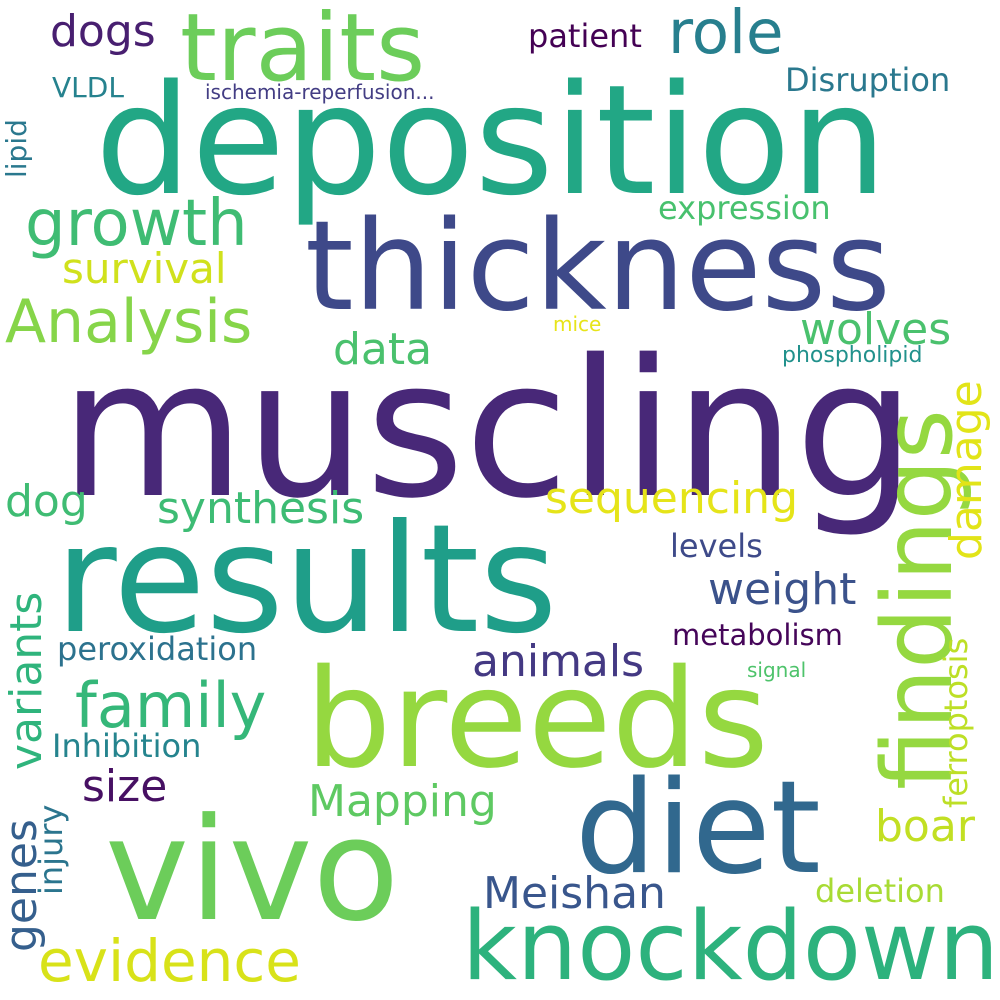 This screenshot has width=1000, height=1000. Describe the element at coordinates (402, 801) in the screenshot. I see `word-mapping: Mapping` at that location.